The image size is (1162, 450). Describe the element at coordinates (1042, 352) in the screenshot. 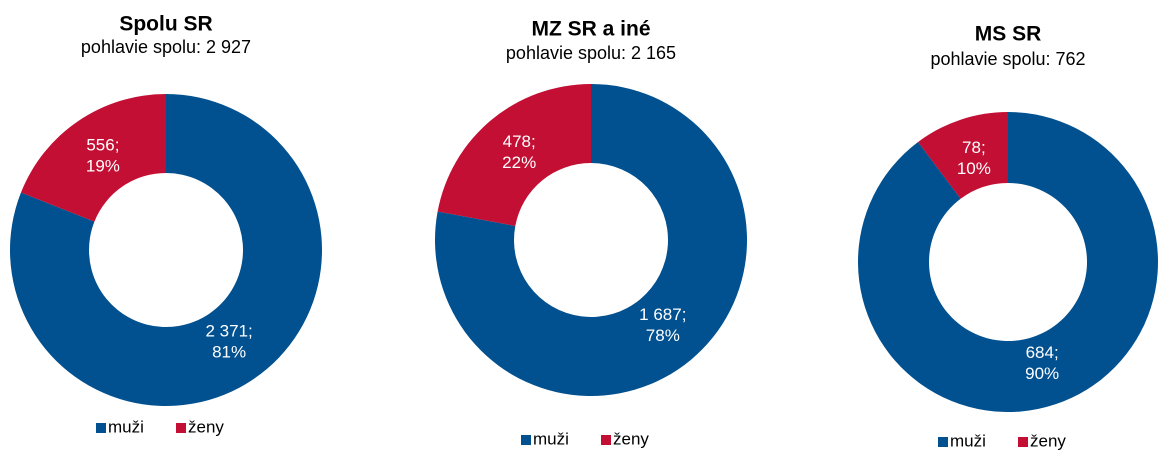

I see `data-label-line: 684;` at that location.